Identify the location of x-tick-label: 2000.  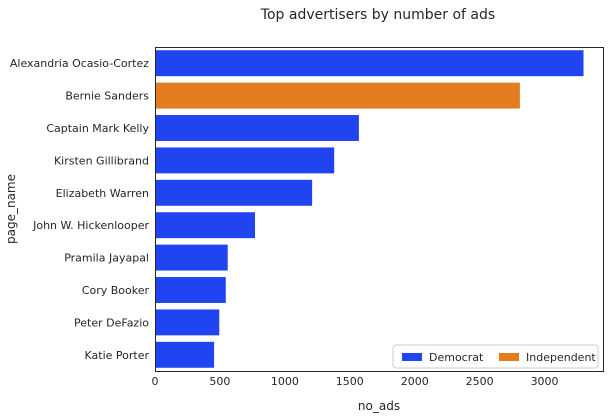
(415, 381).